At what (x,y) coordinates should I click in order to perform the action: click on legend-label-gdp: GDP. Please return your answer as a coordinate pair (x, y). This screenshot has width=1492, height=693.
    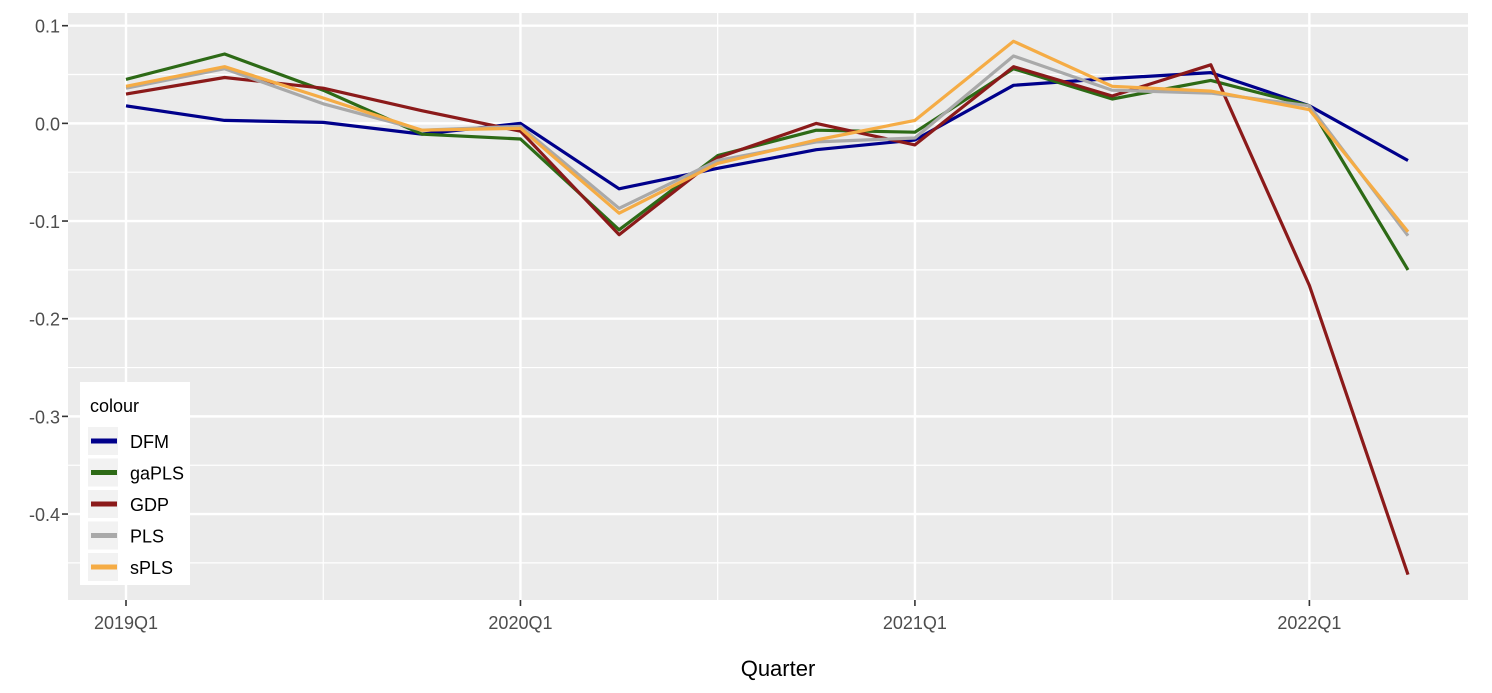
    Looking at the image, I should click on (149, 505).